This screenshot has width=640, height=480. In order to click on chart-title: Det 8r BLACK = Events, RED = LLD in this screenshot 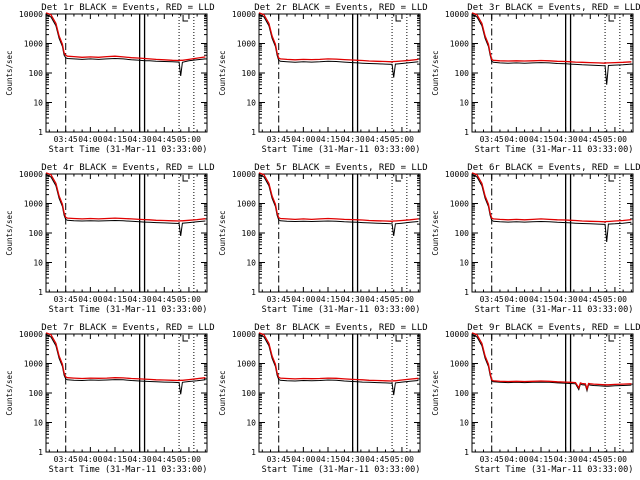, I will do `click(340, 328)`.